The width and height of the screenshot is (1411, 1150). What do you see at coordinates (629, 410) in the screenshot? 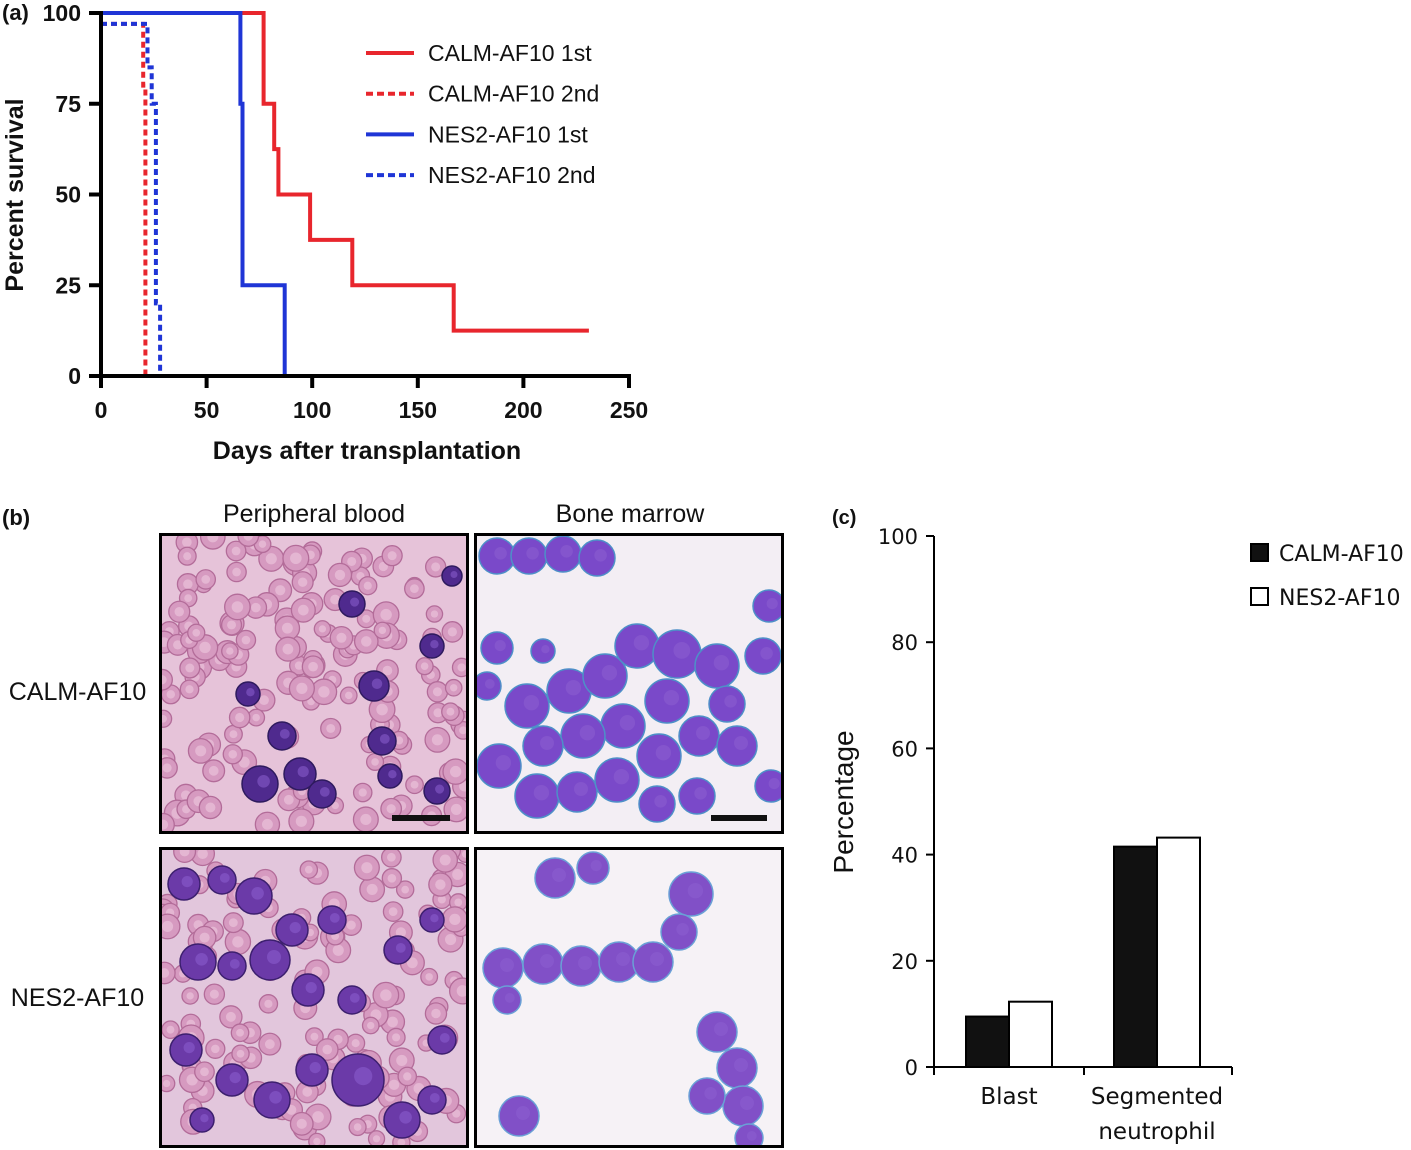
I see `x-tick-label: 250` at bounding box center [629, 410].